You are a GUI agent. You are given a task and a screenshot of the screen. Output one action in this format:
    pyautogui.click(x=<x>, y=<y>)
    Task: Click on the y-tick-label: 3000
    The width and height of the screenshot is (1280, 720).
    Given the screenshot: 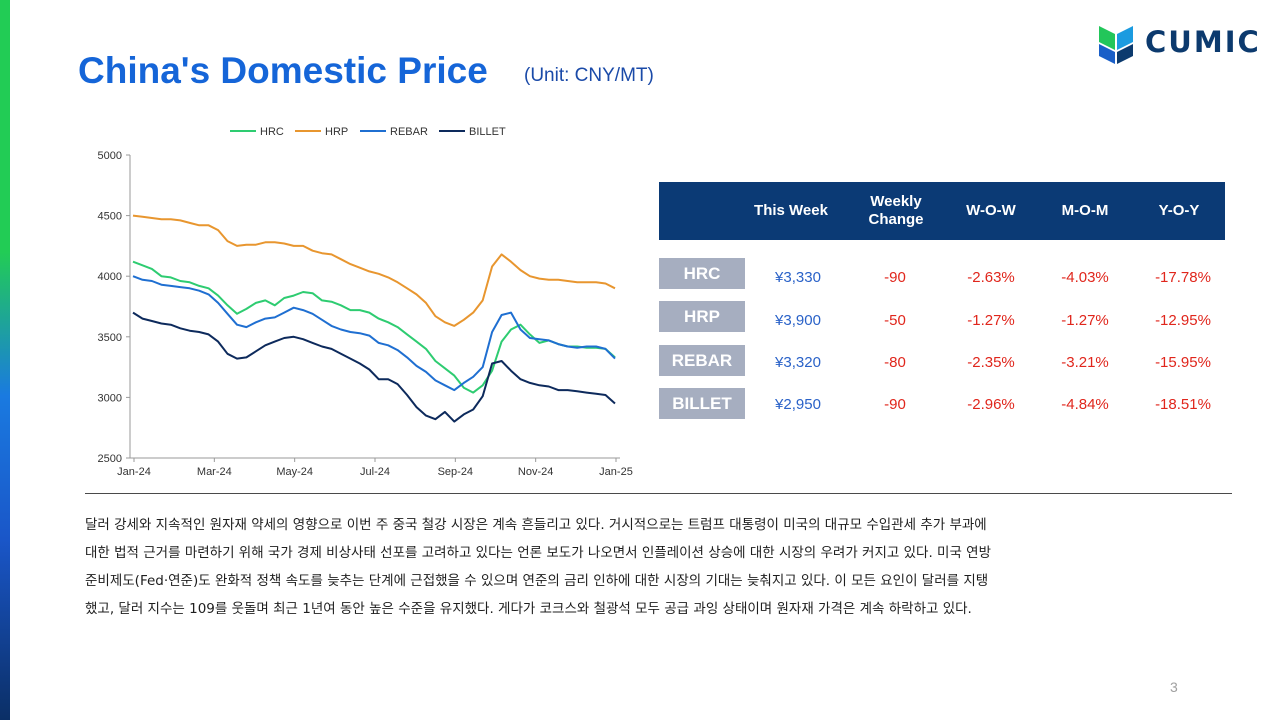 What is the action you would take?
    pyautogui.click(x=110, y=398)
    